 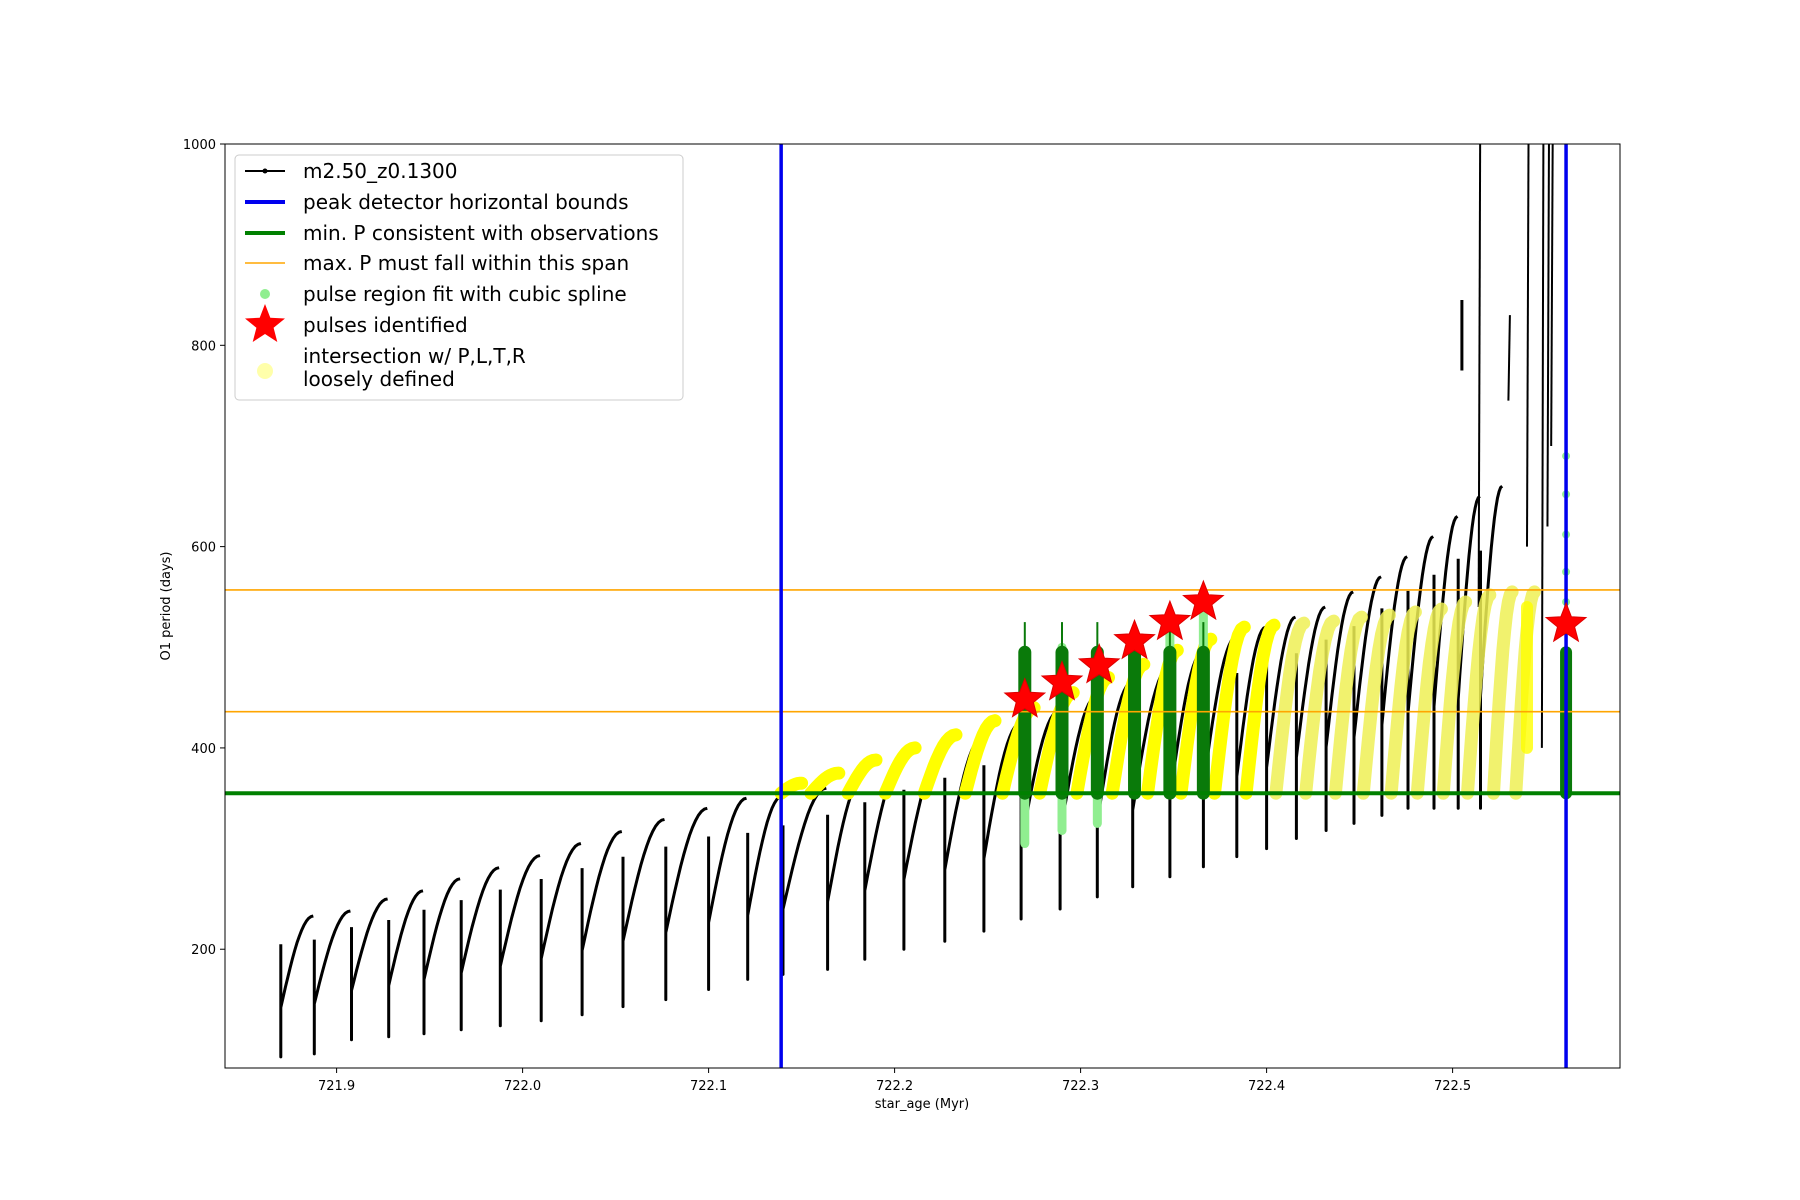 What do you see at coordinates (922, 1104) in the screenshot?
I see `x-axis-label: star_age (Myr)` at bounding box center [922, 1104].